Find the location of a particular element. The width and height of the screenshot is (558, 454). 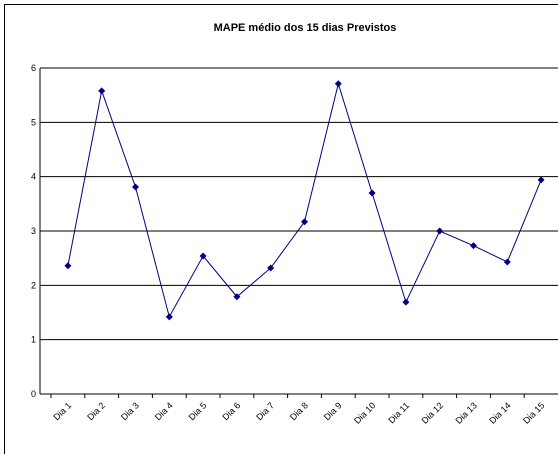

y-tick-label: 4 is located at coordinates (33, 177).